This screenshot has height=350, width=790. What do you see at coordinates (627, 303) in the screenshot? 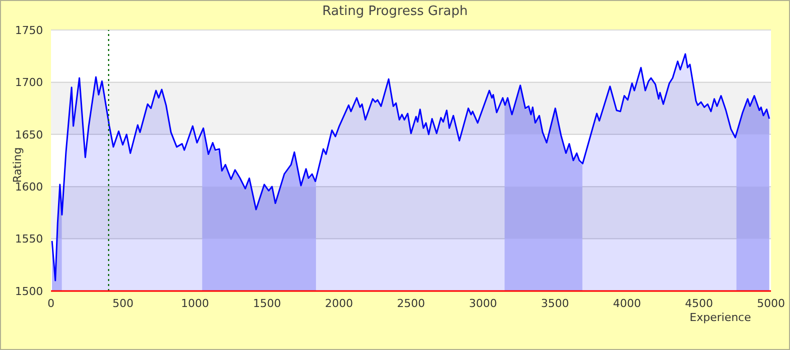
I see `x-tick-label: 4000` at bounding box center [627, 303].